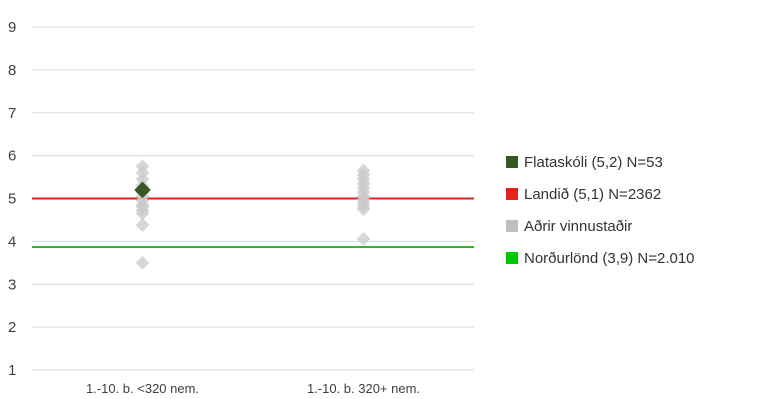 The width and height of the screenshot is (764, 399). I want to click on legend-label-landid: Landið (5,1) N=2362, so click(593, 194).